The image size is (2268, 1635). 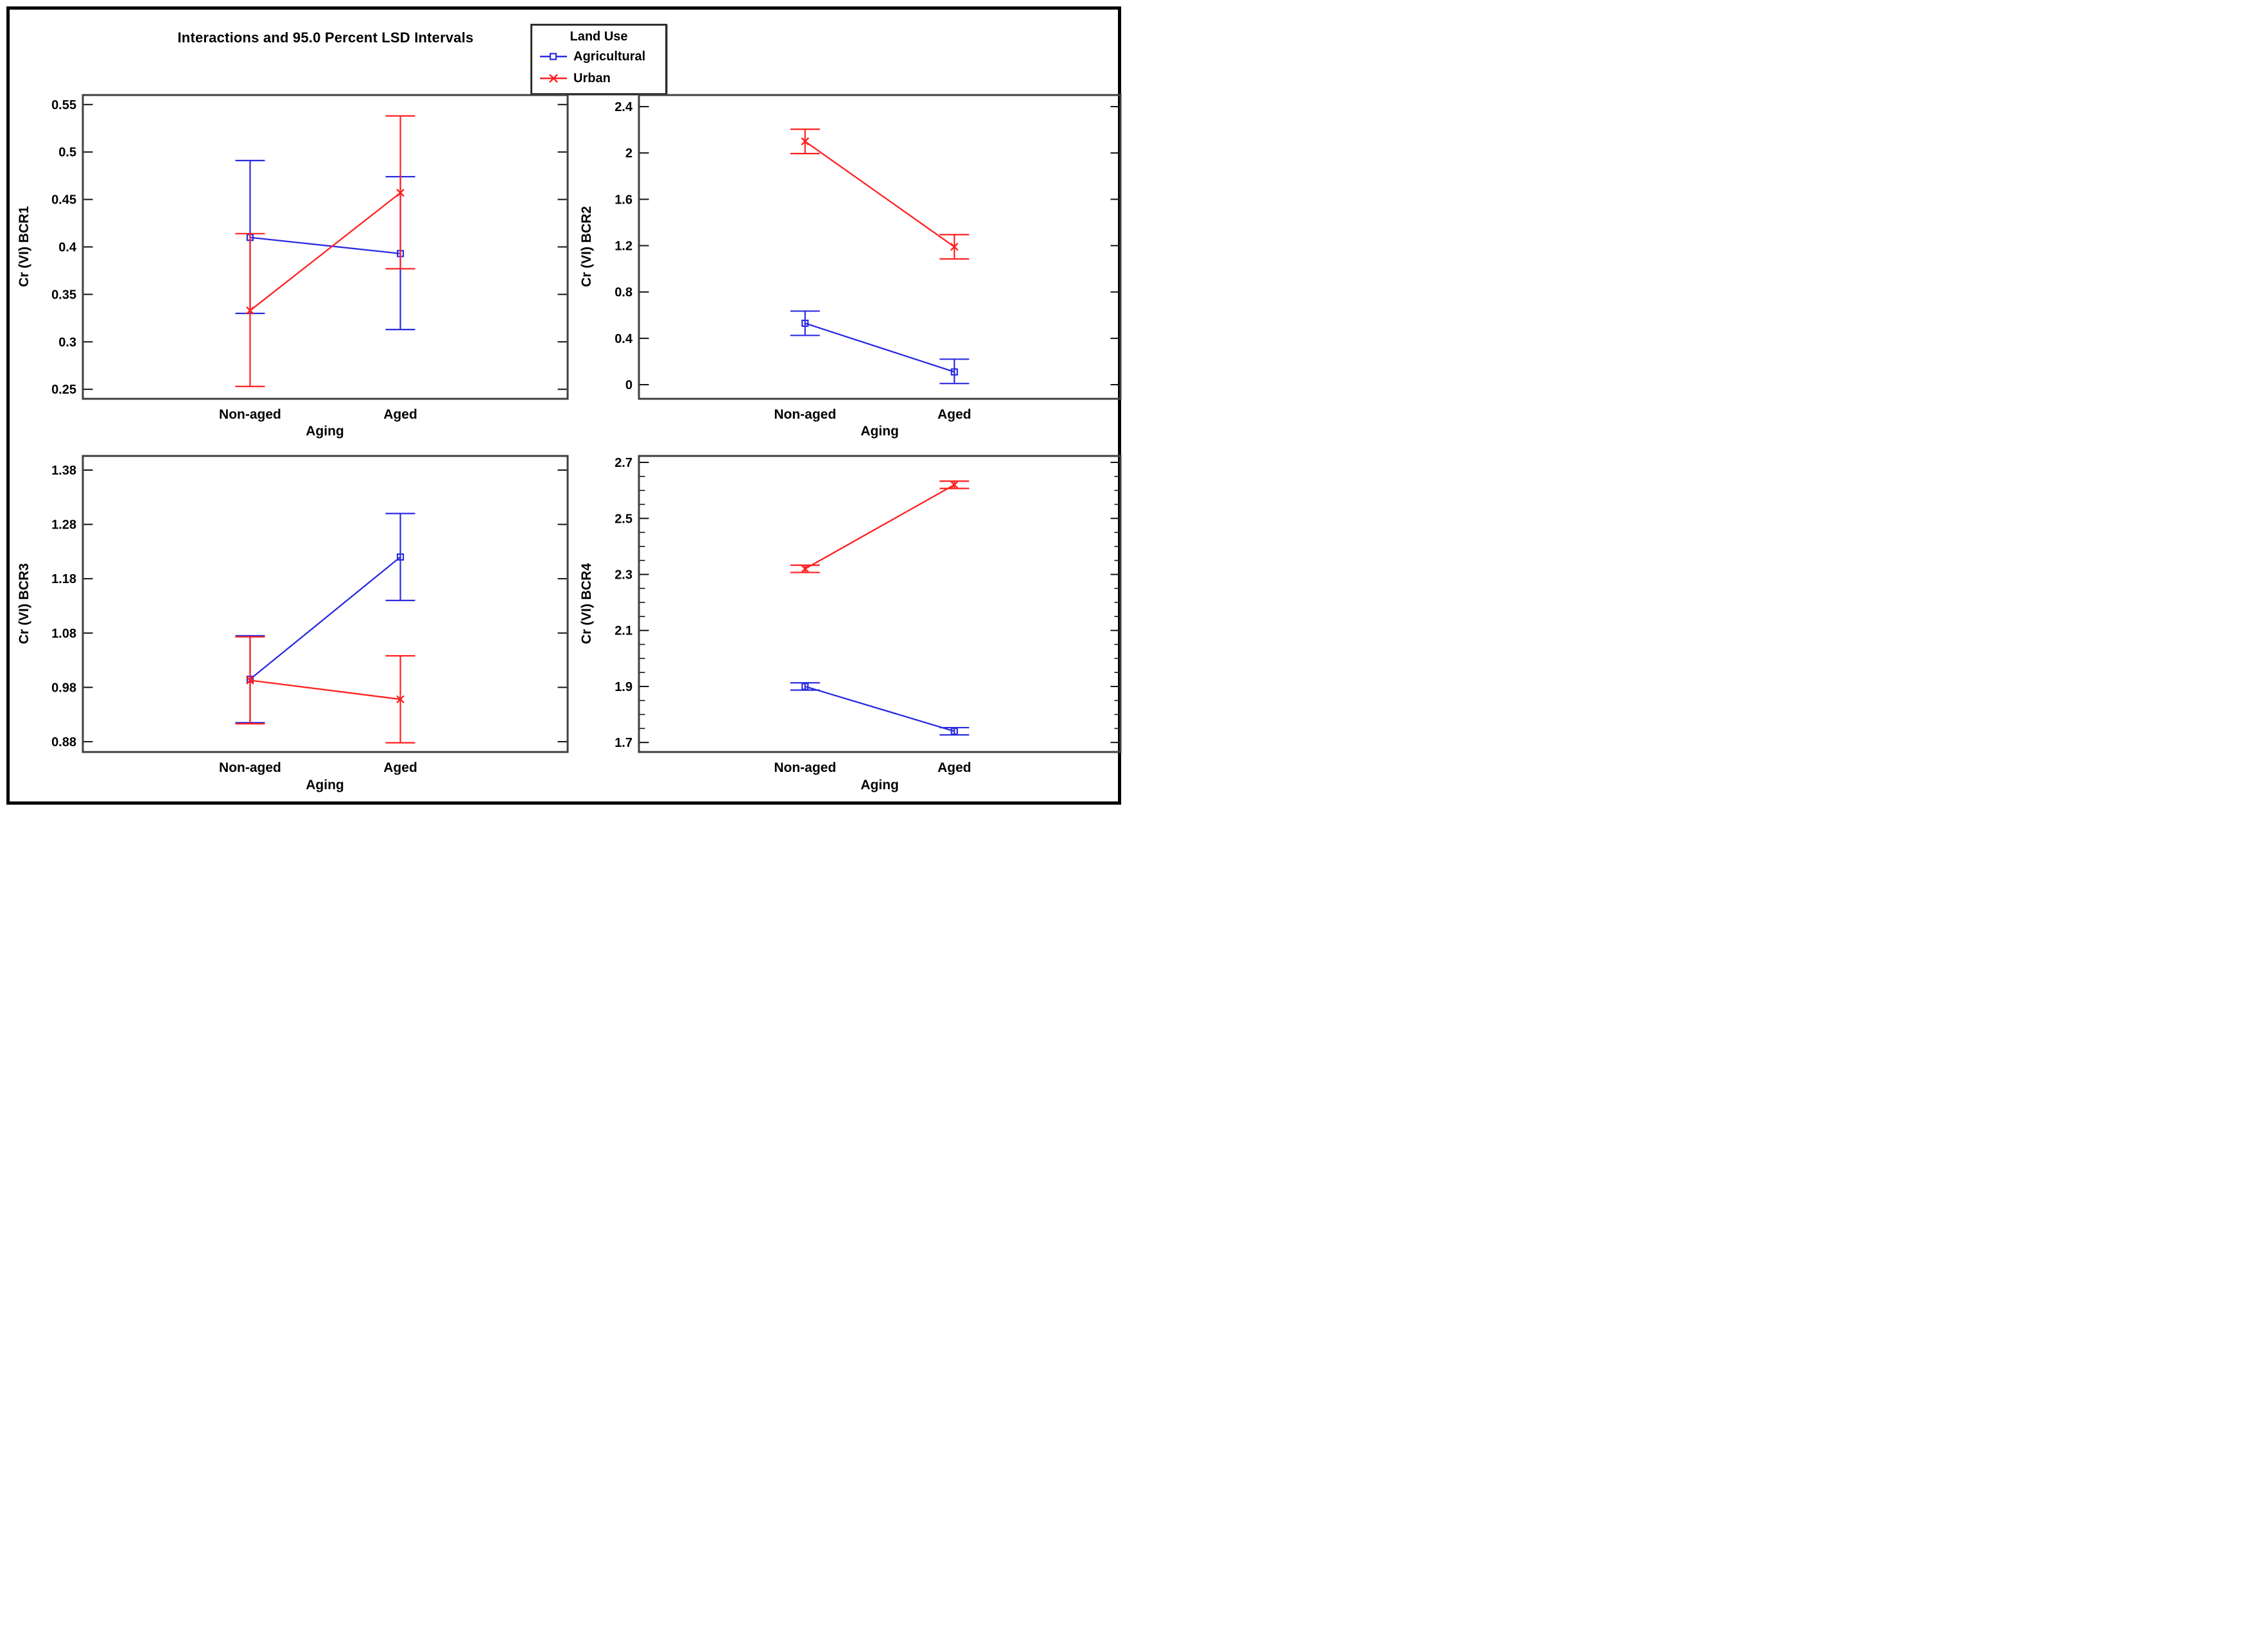 I want to click on panel-bcr3: 0.88 0.98 1.08 1.18 1.28 1.38 Non-aged Aged, so click(x=310, y=615).